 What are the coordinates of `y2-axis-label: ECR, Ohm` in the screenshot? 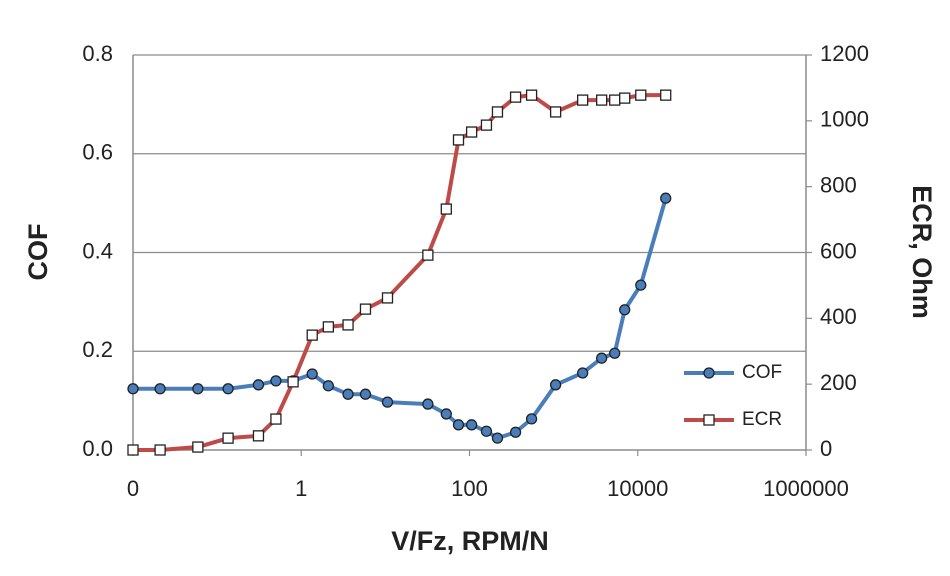 It's located at (922, 252).